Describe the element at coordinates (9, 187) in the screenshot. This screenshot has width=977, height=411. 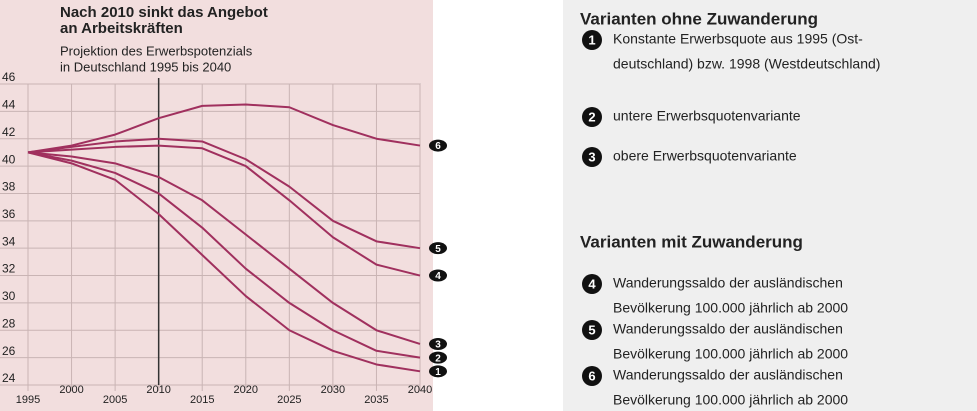
I see `y-tick-label: 38` at that location.